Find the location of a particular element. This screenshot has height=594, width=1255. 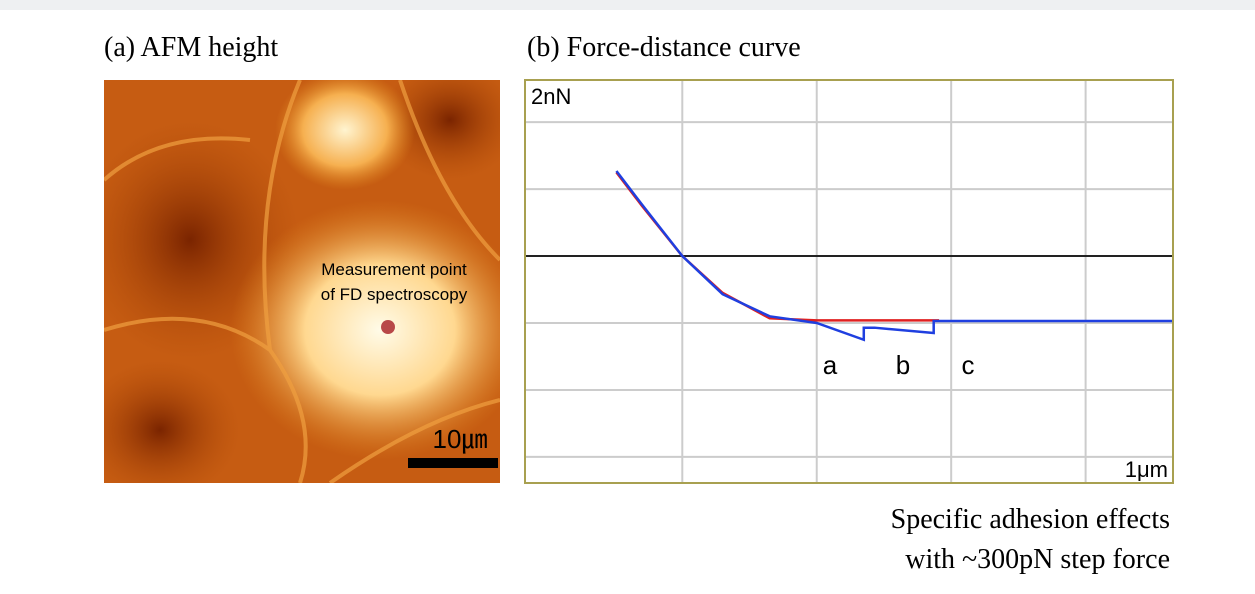

annotation: Measurement point is located at coordinates (394, 269).